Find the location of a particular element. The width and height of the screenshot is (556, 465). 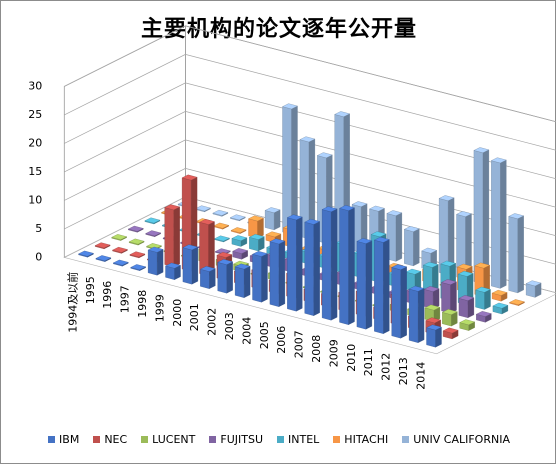

legend-item: FUJITSU is located at coordinates (236, 439).